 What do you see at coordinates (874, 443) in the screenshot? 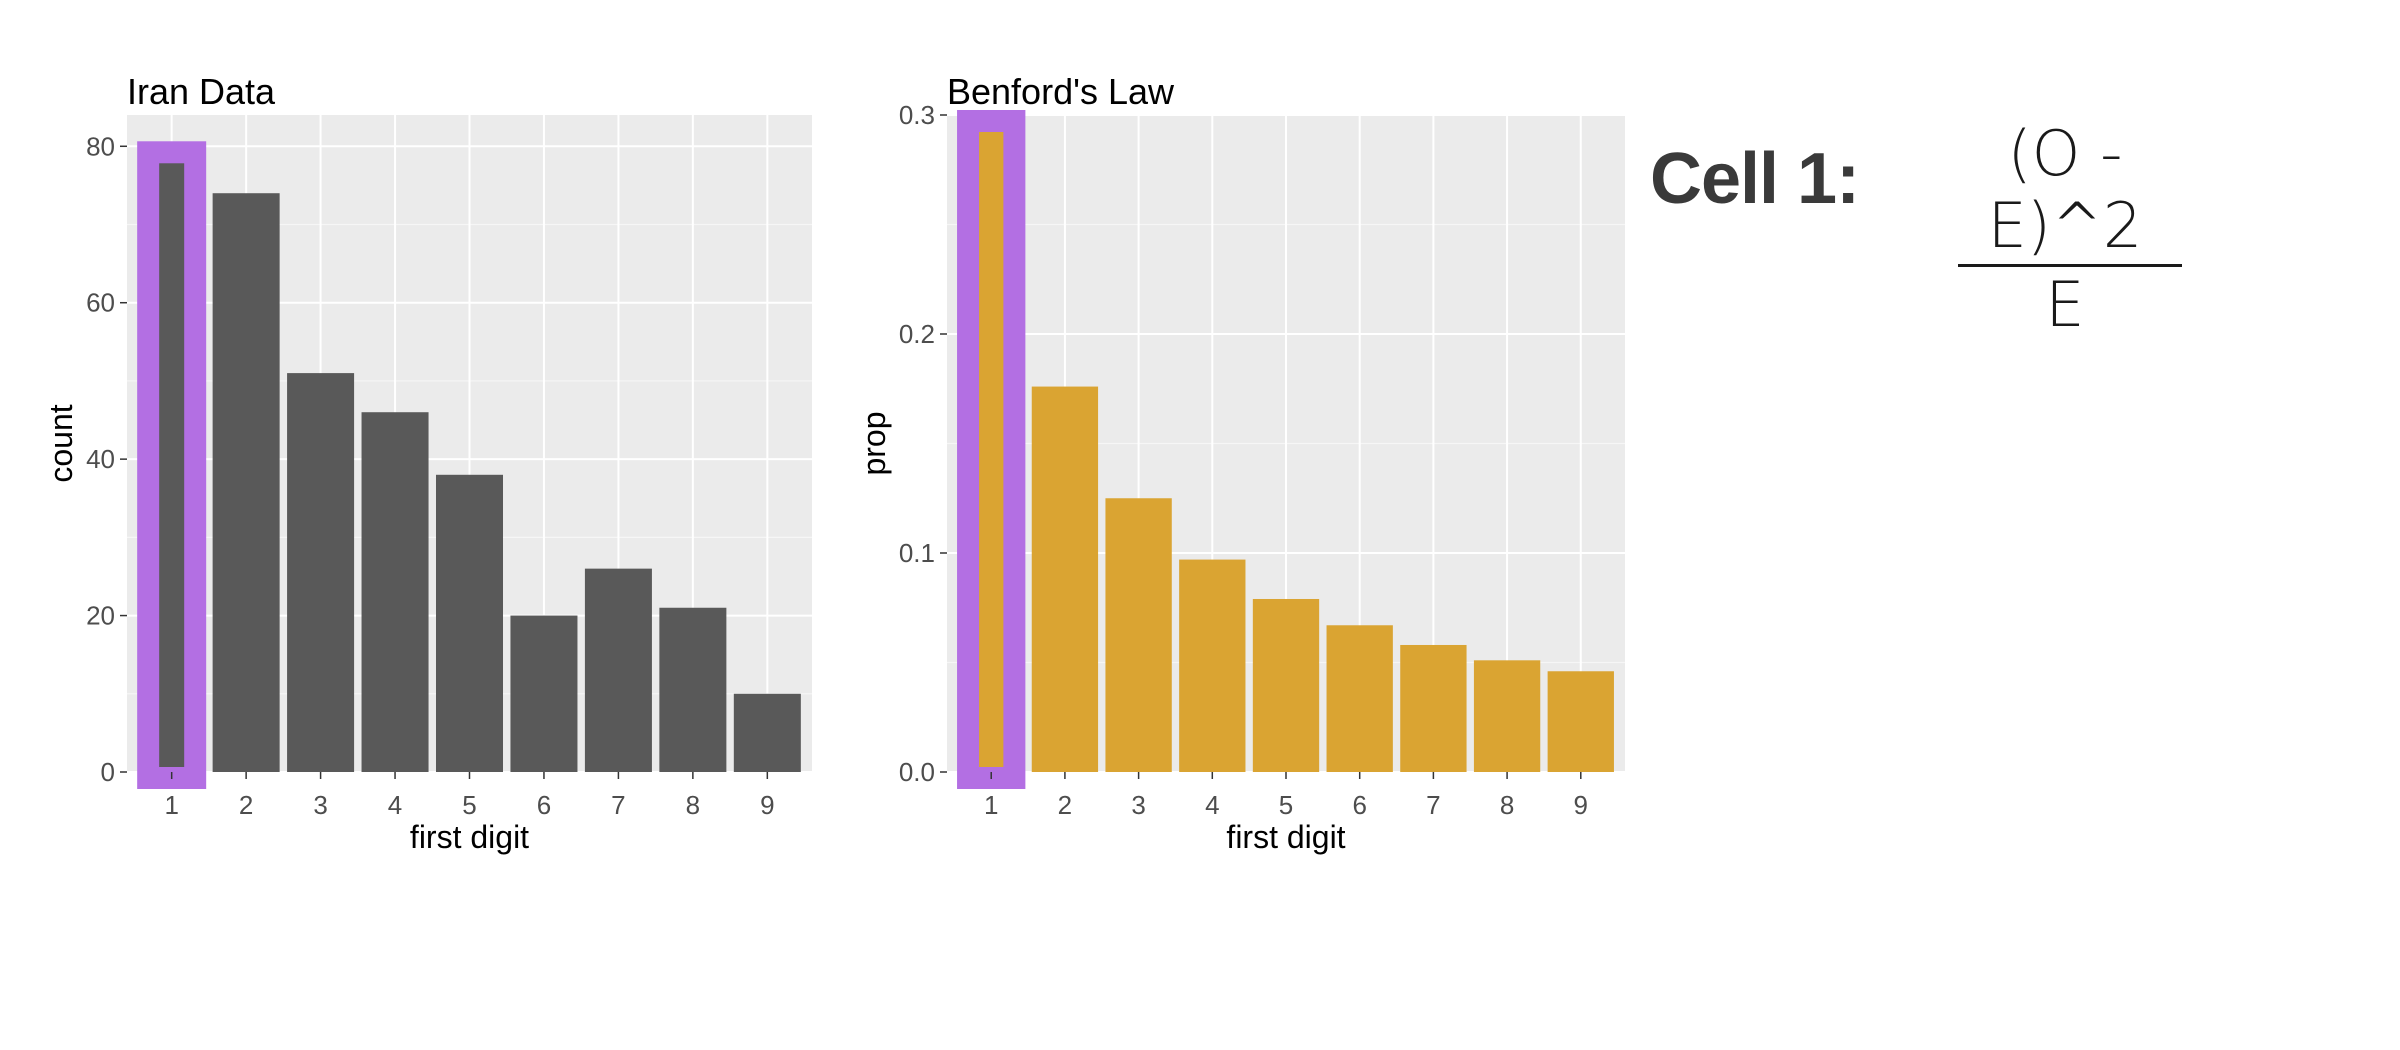
I see `y-axis-label: prop` at bounding box center [874, 443].